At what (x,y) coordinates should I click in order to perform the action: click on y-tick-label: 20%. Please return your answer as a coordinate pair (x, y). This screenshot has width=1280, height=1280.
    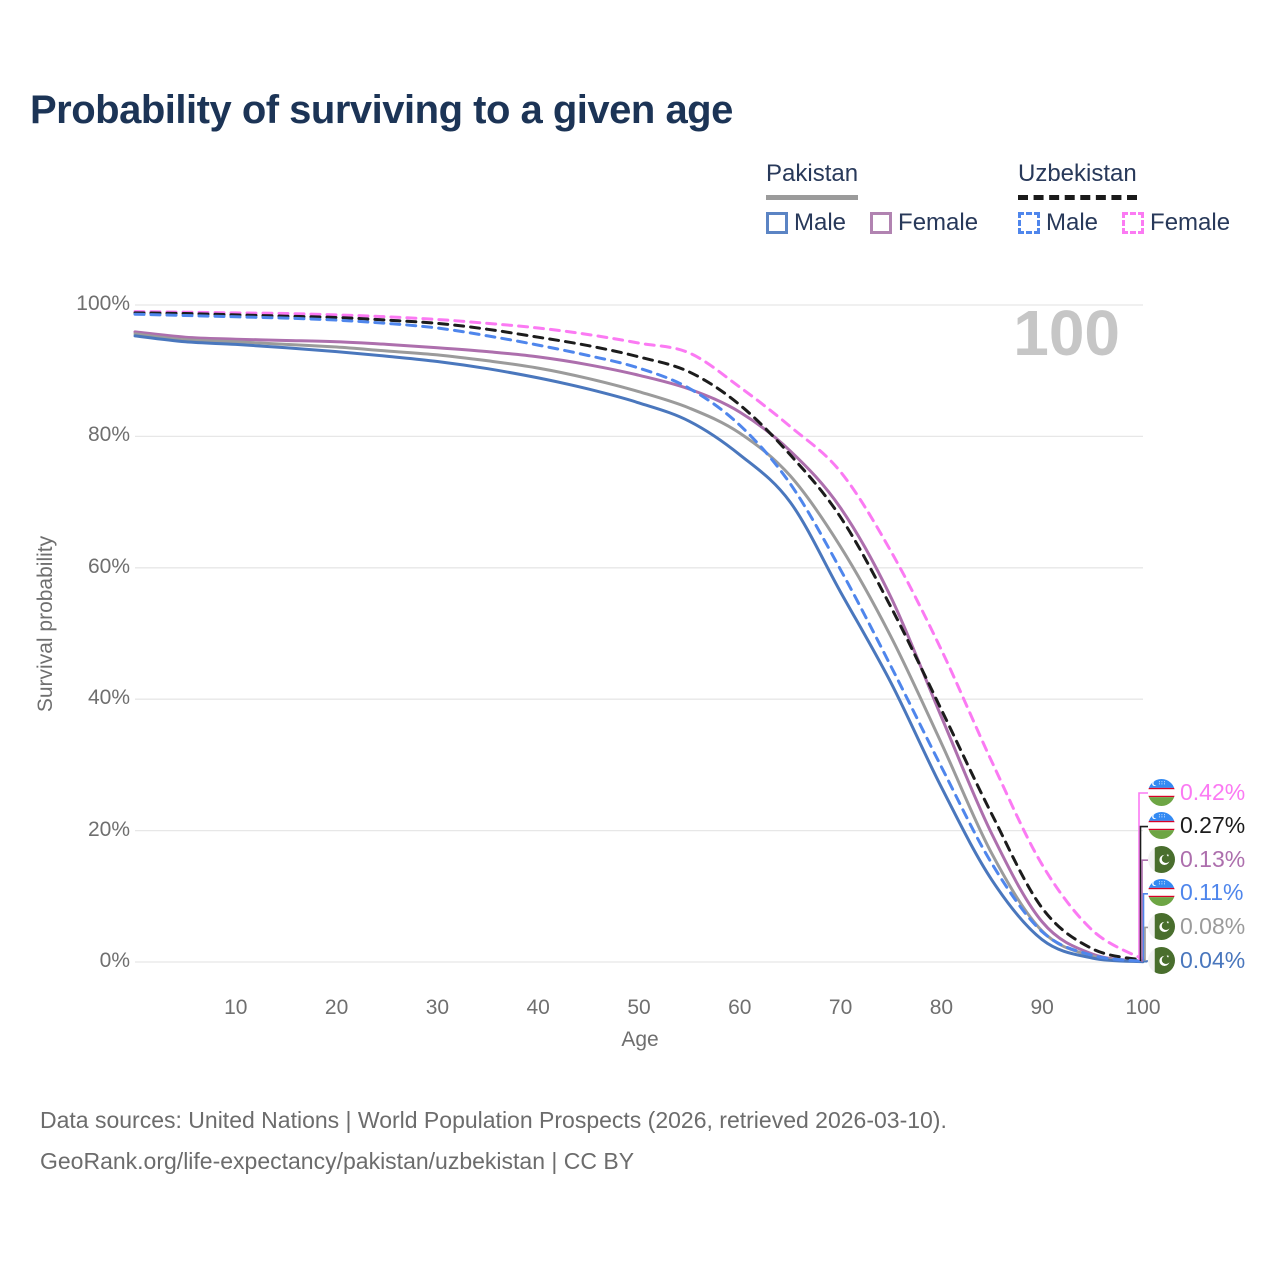
    Looking at the image, I should click on (108, 829).